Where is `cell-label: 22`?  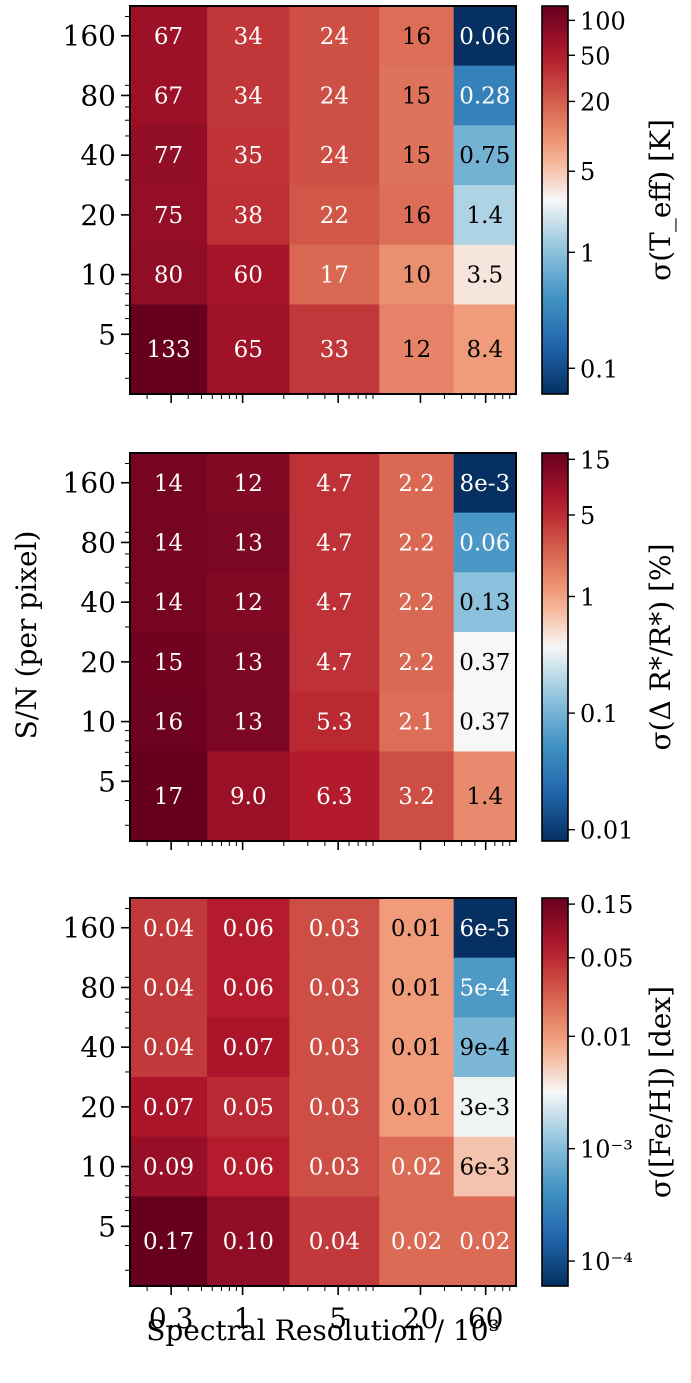 cell-label: 22 is located at coordinates (334, 216).